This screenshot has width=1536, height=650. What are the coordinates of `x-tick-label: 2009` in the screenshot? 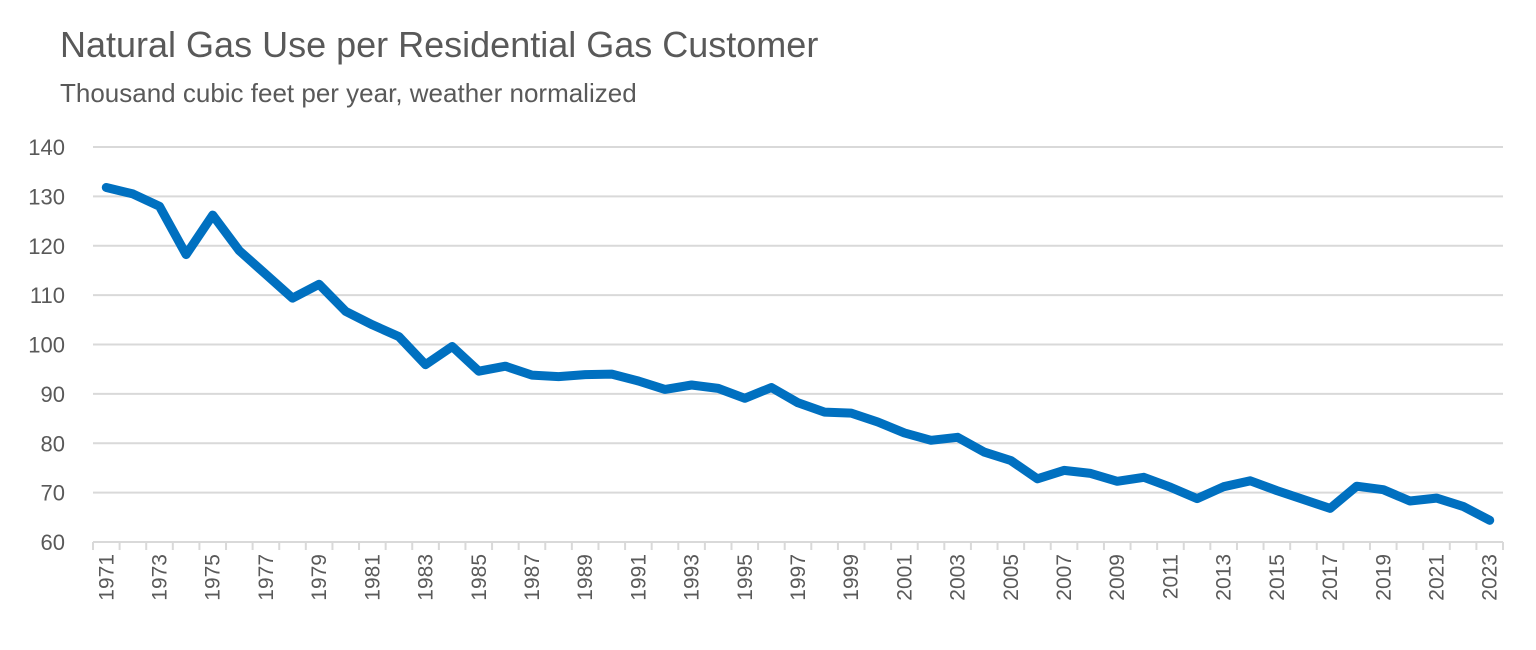 It's located at (1117, 577).